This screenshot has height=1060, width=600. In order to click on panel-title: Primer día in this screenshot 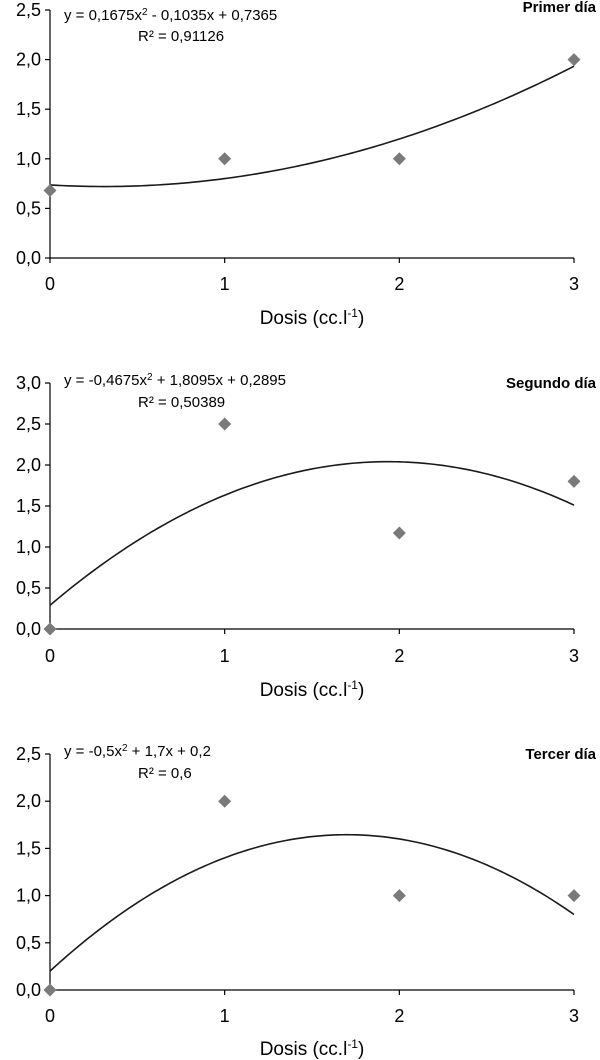, I will do `click(560, 8)`.